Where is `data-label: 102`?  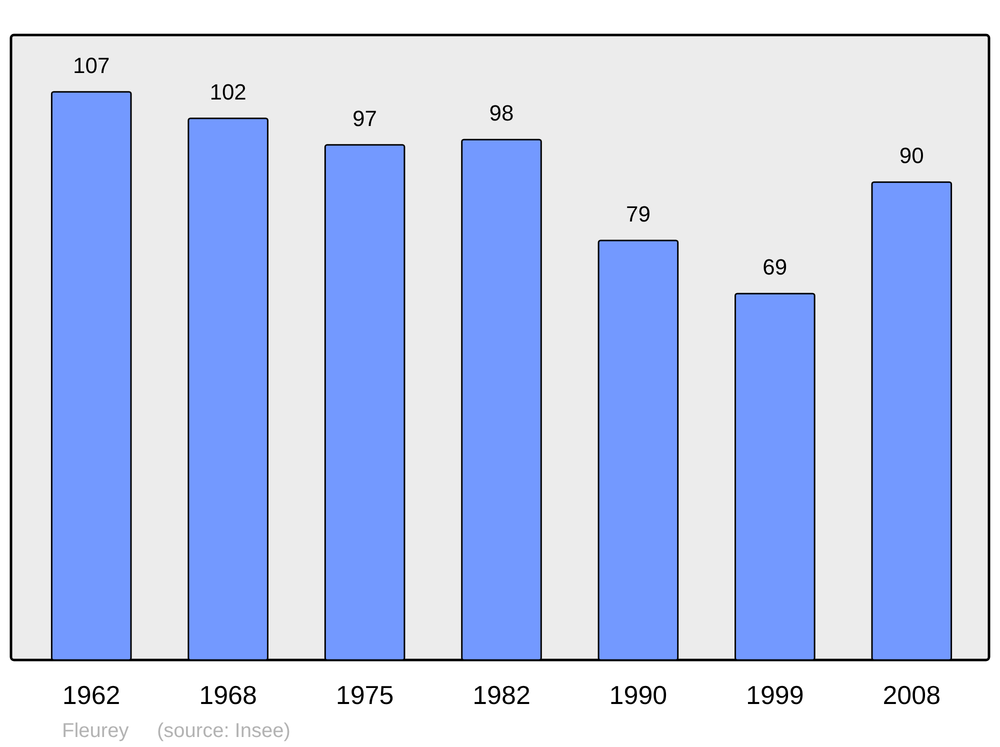
data-label: 102 is located at coordinates (228, 91).